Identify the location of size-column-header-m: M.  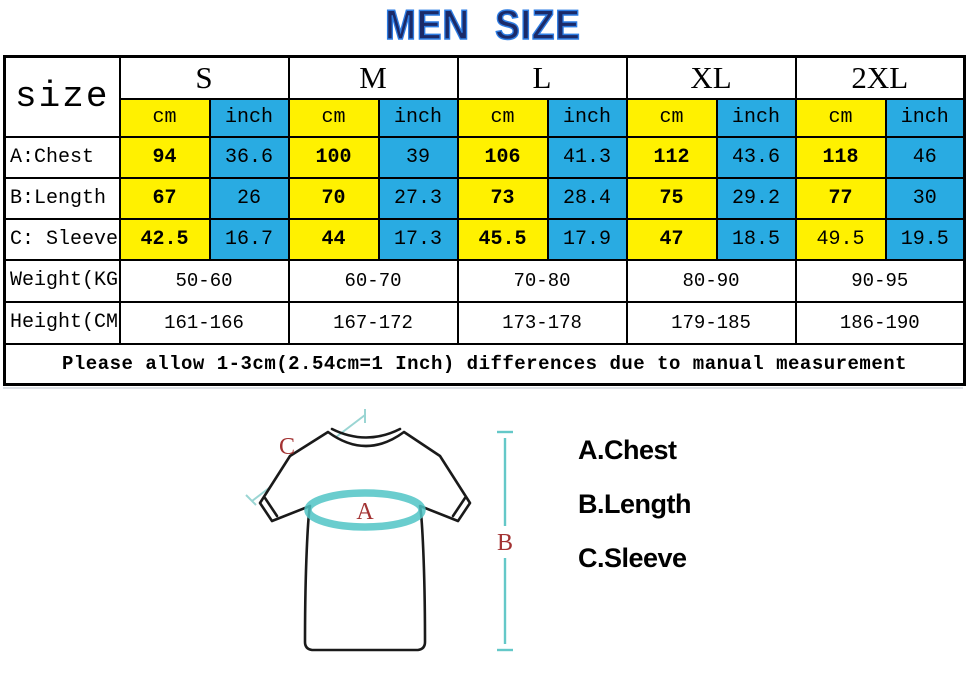
(373, 77).